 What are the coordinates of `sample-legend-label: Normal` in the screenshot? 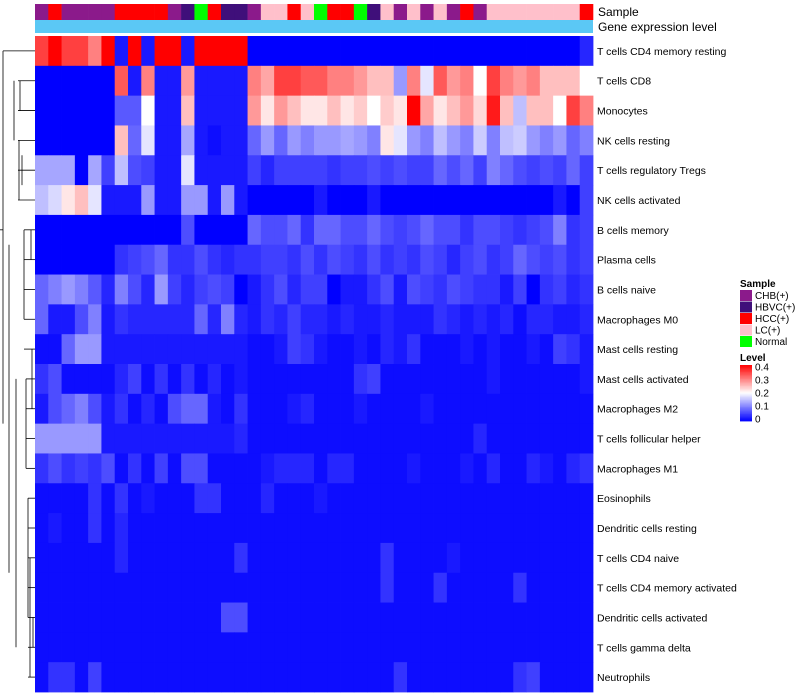 It's located at (771, 342).